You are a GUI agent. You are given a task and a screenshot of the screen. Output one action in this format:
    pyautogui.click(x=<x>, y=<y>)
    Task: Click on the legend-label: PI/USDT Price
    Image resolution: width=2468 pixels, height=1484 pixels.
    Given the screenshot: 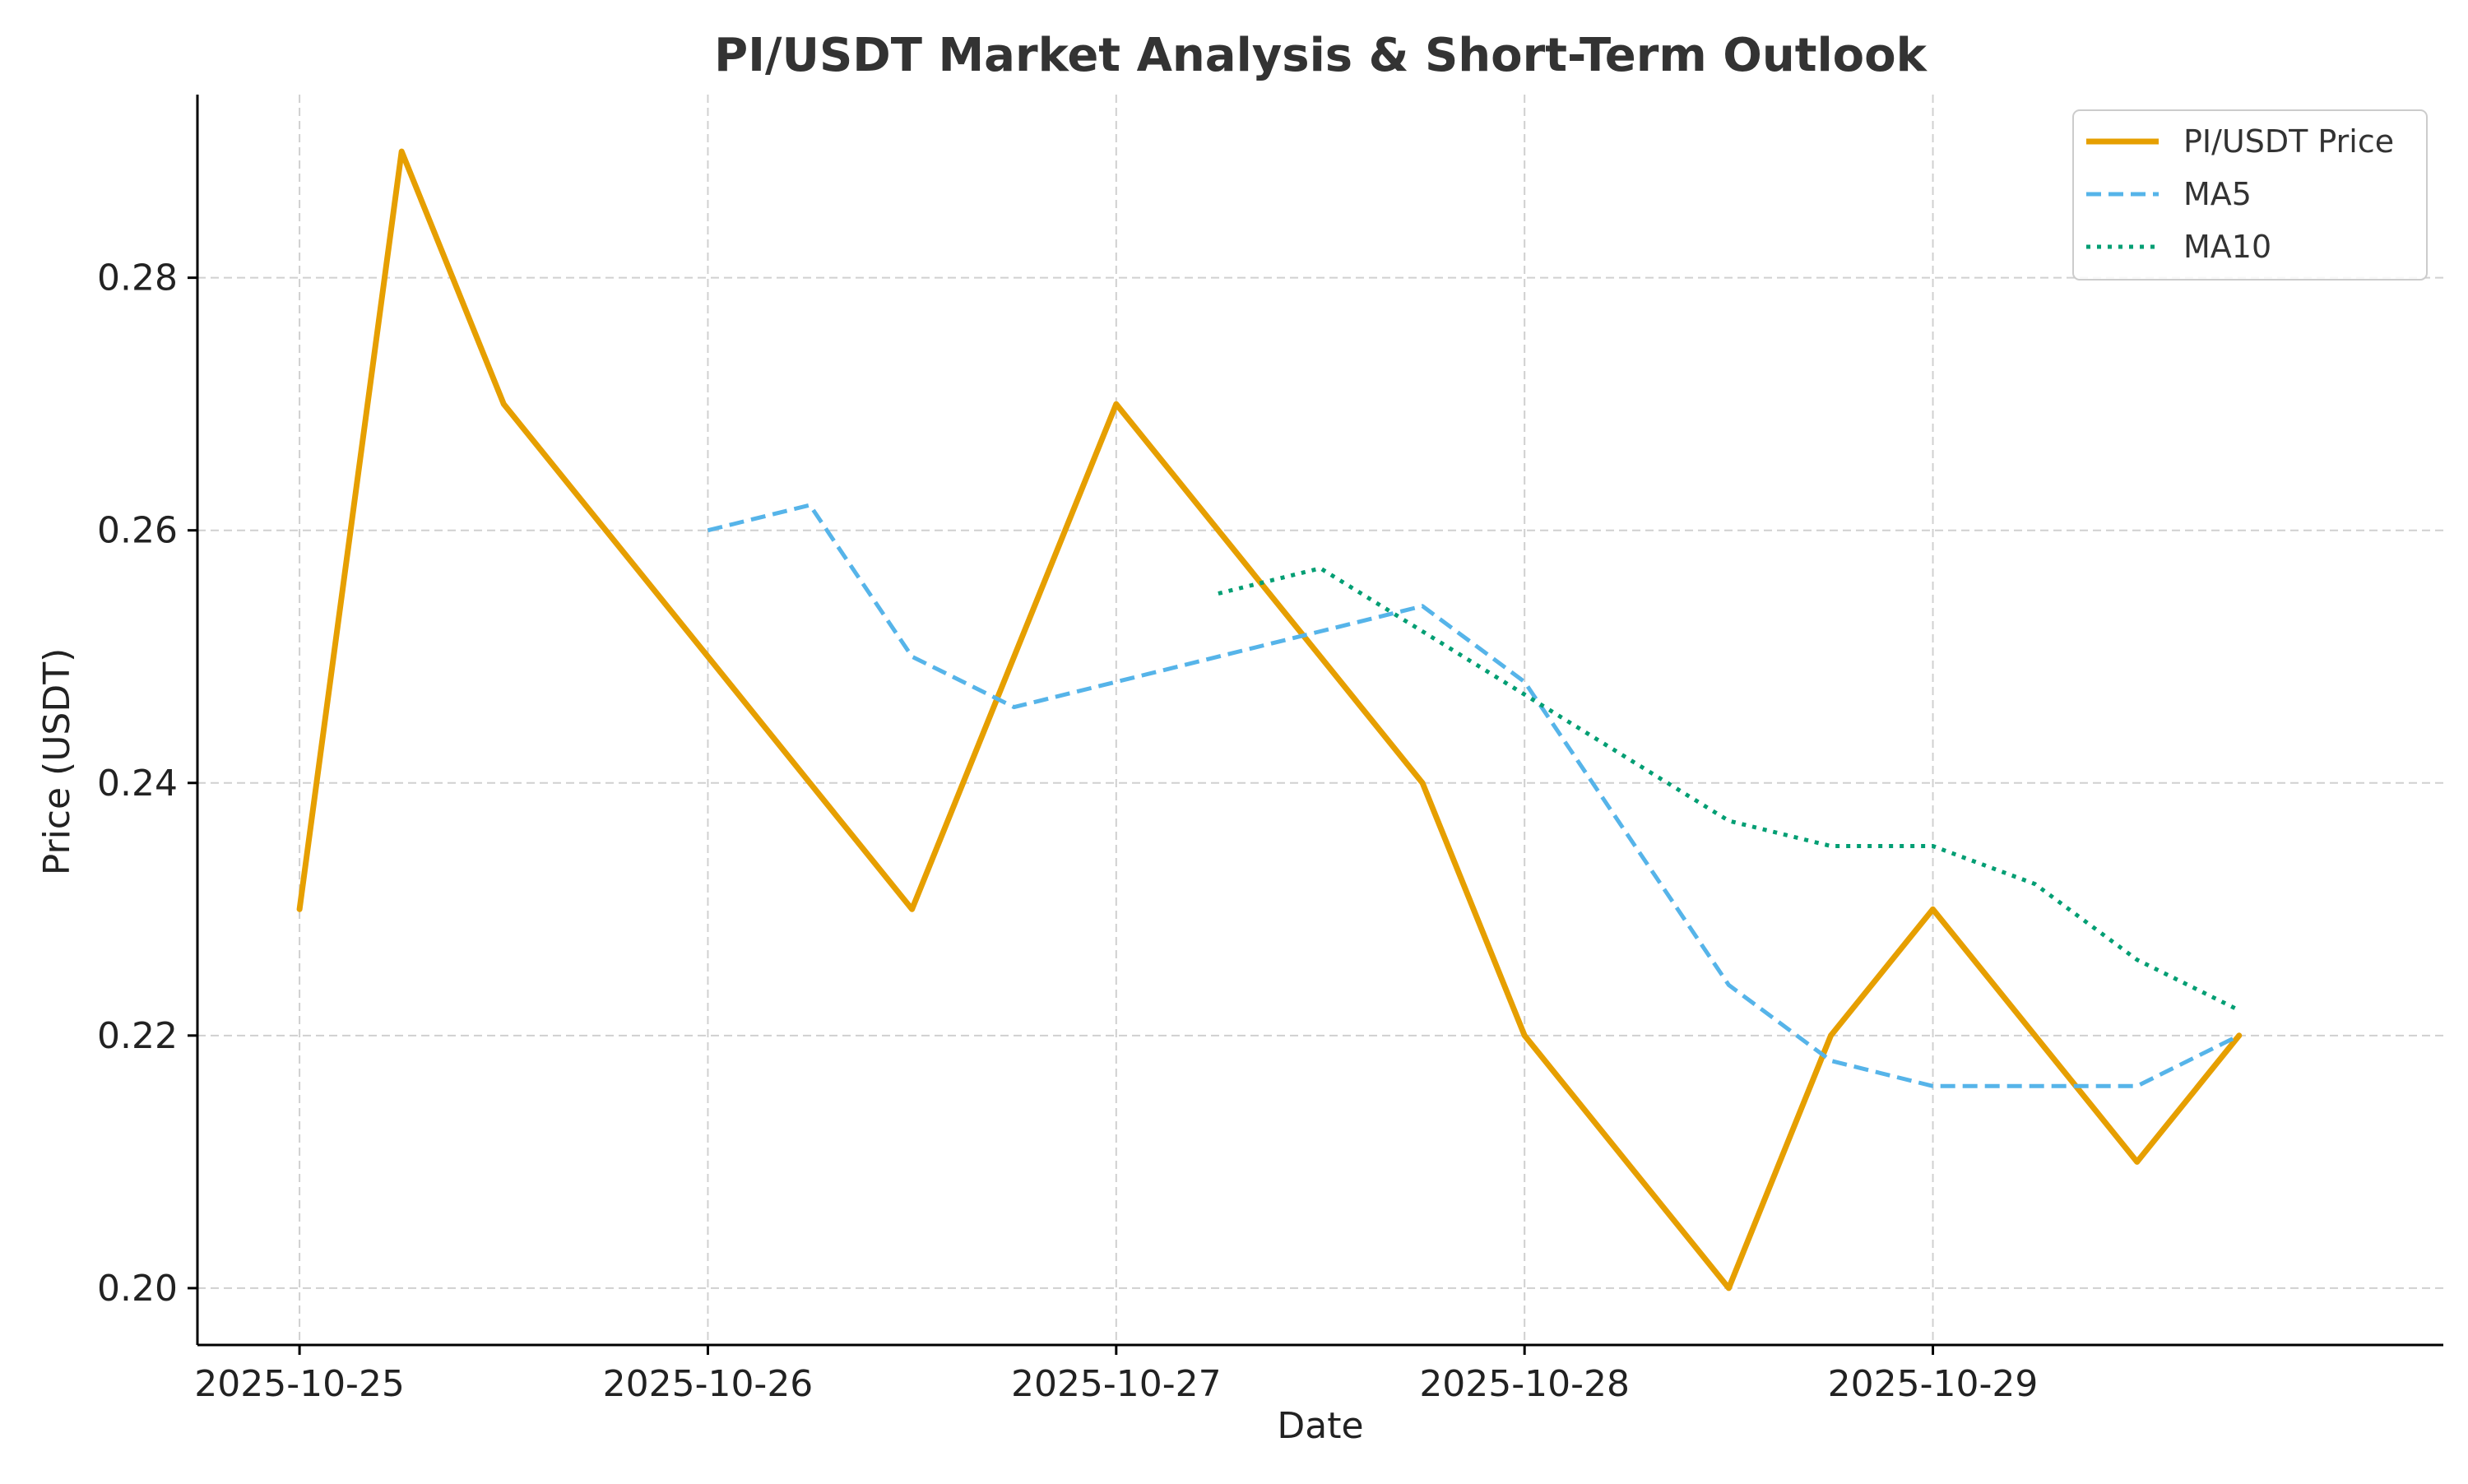 What is the action you would take?
    pyautogui.click(x=2288, y=141)
    